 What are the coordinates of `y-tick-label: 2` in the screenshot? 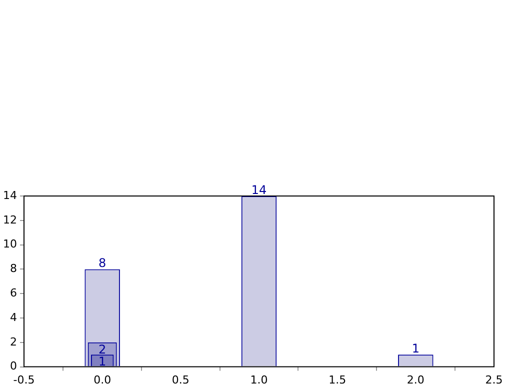 It's located at (13, 341).